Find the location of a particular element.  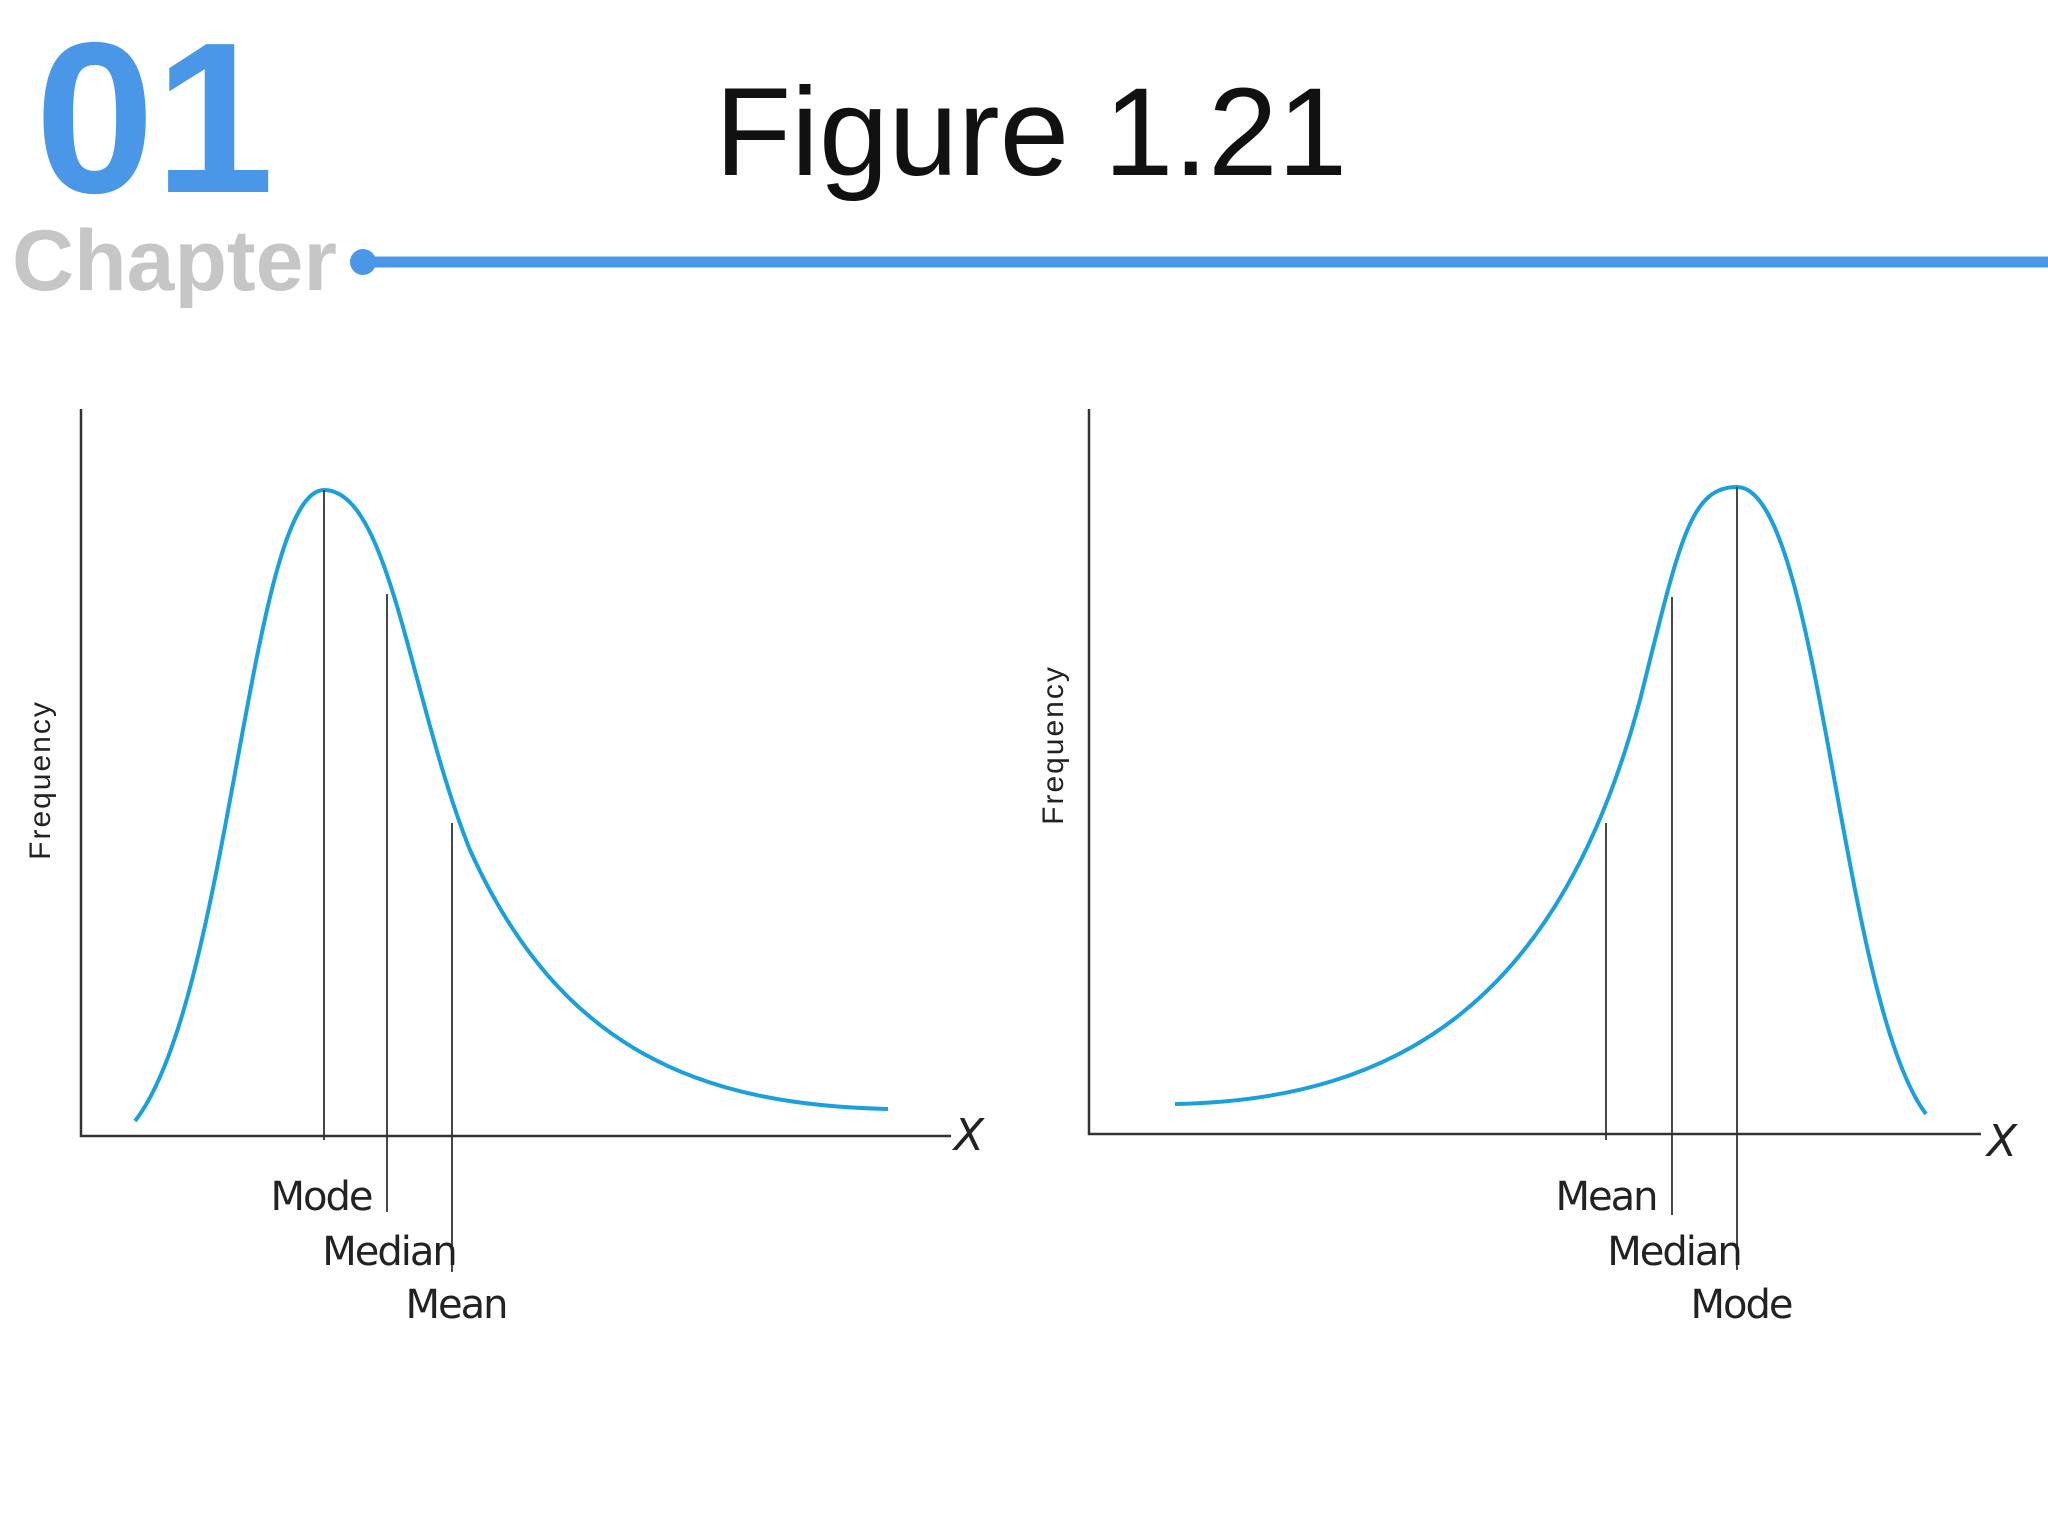

chapter-label: Chapter is located at coordinates (174, 261).